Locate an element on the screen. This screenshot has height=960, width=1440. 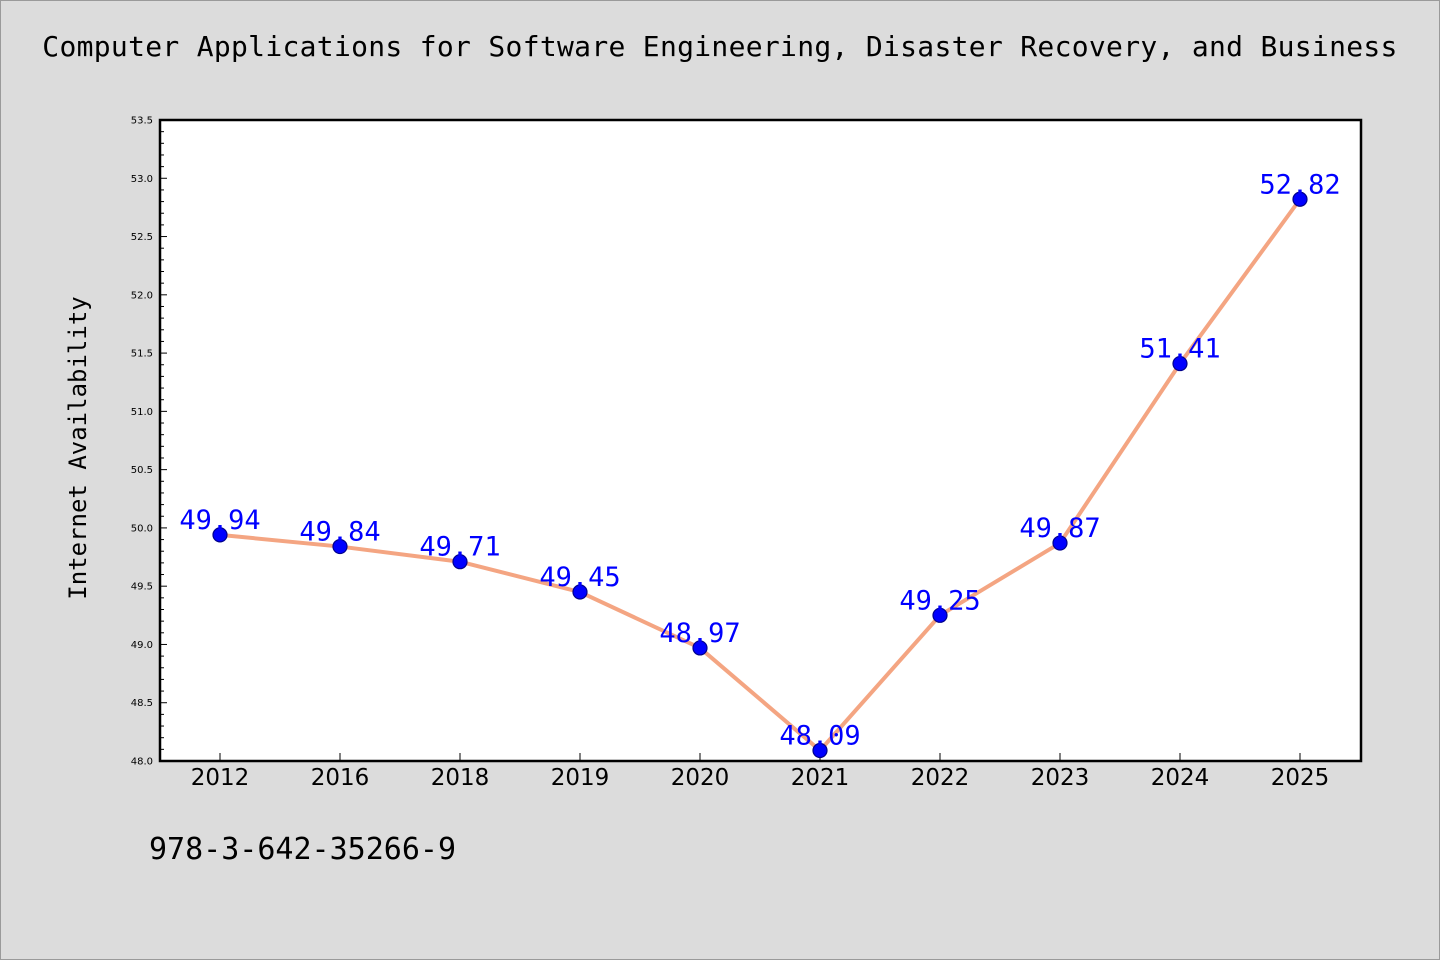
y-tick-label: 53.0 is located at coordinates (142, 179).